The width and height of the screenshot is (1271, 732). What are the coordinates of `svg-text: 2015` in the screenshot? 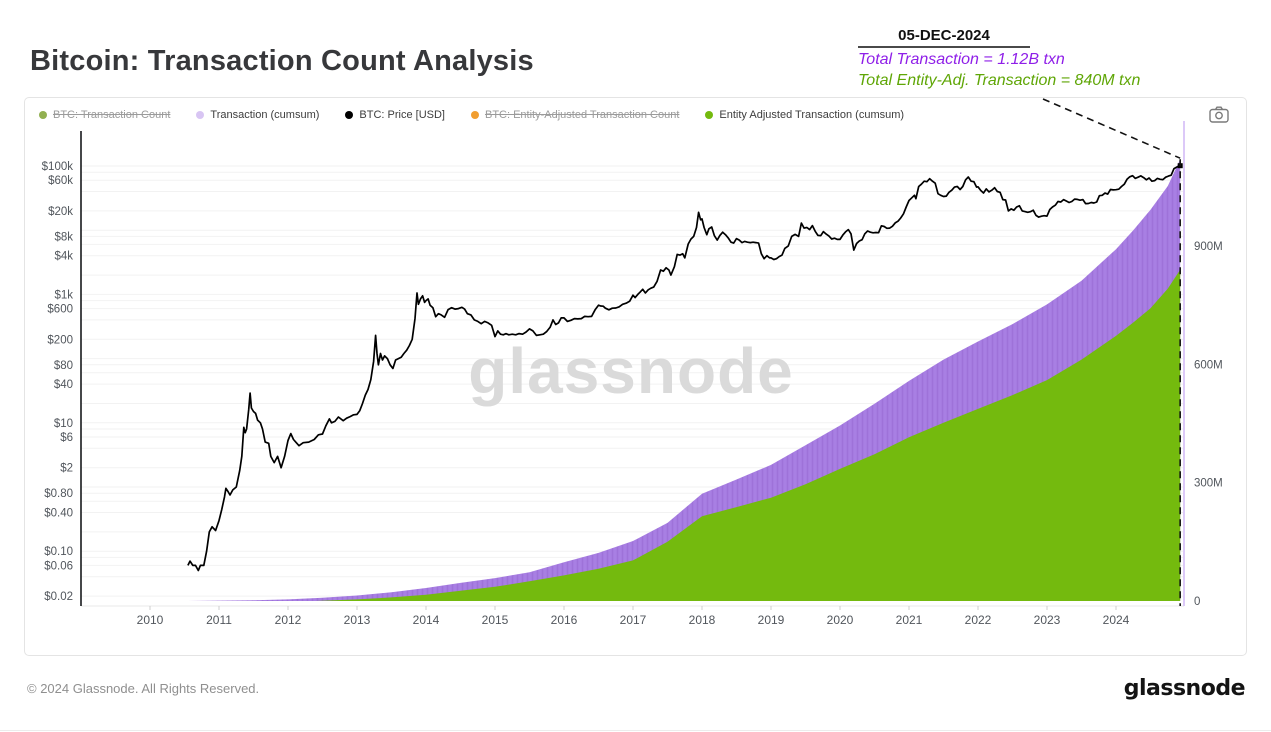 It's located at (495, 620).